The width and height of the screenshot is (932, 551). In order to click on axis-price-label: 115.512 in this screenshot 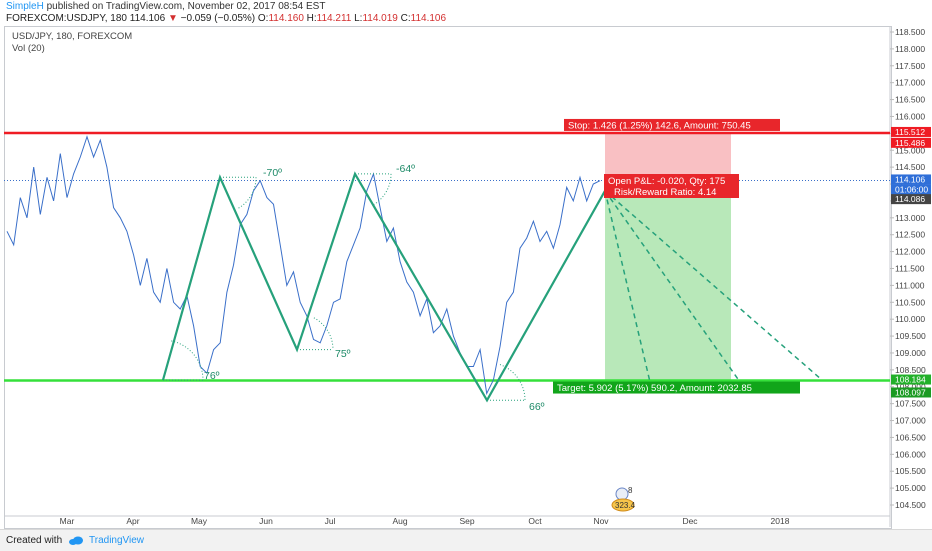, I will do `click(910, 132)`.